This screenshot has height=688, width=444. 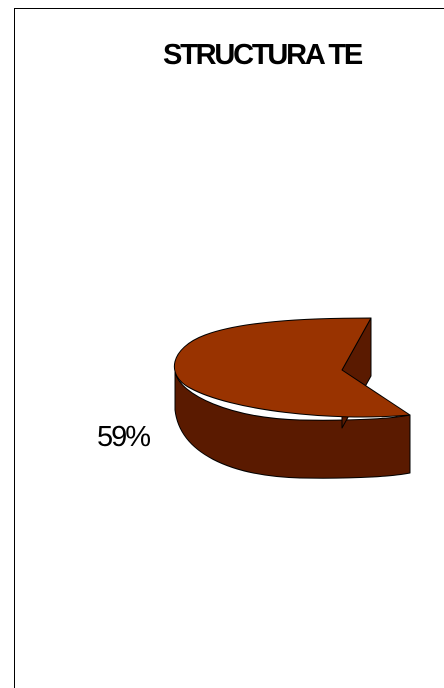 What do you see at coordinates (292, 425) in the screenshot?
I see `pie-slice-side` at bounding box center [292, 425].